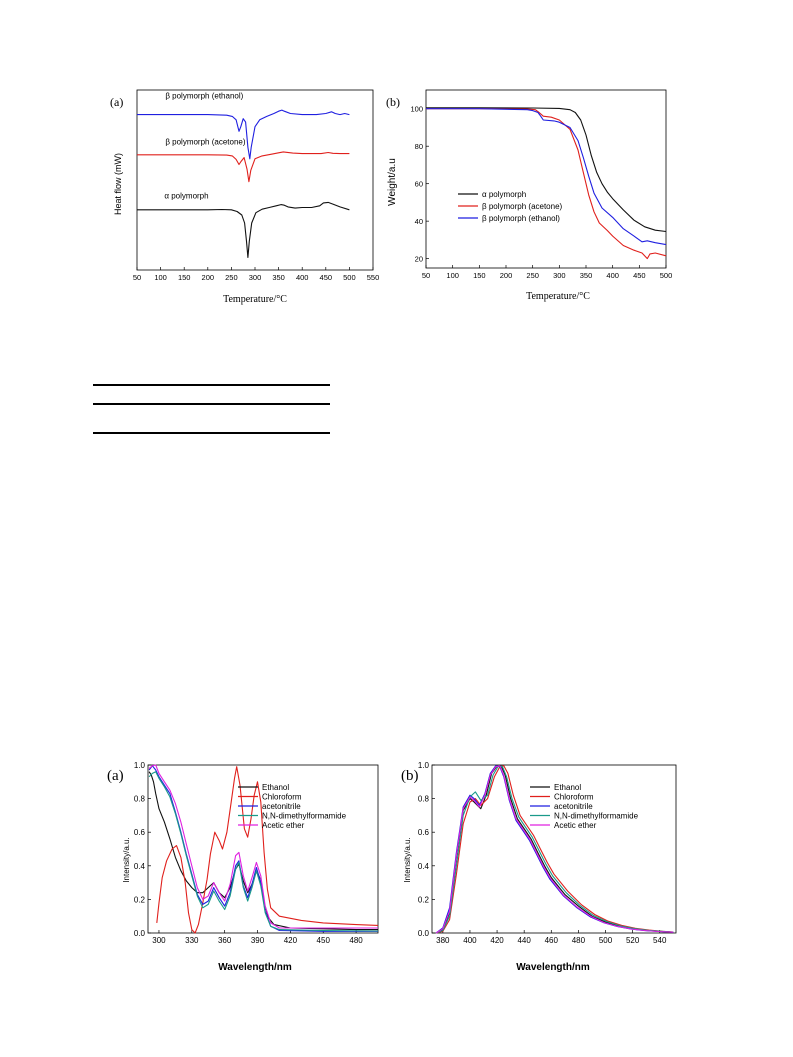 Image resolution: width=793 pixels, height=1057 pixels. Describe the element at coordinates (559, 275) in the screenshot. I see `tga-x-tick-label: 300` at that location.